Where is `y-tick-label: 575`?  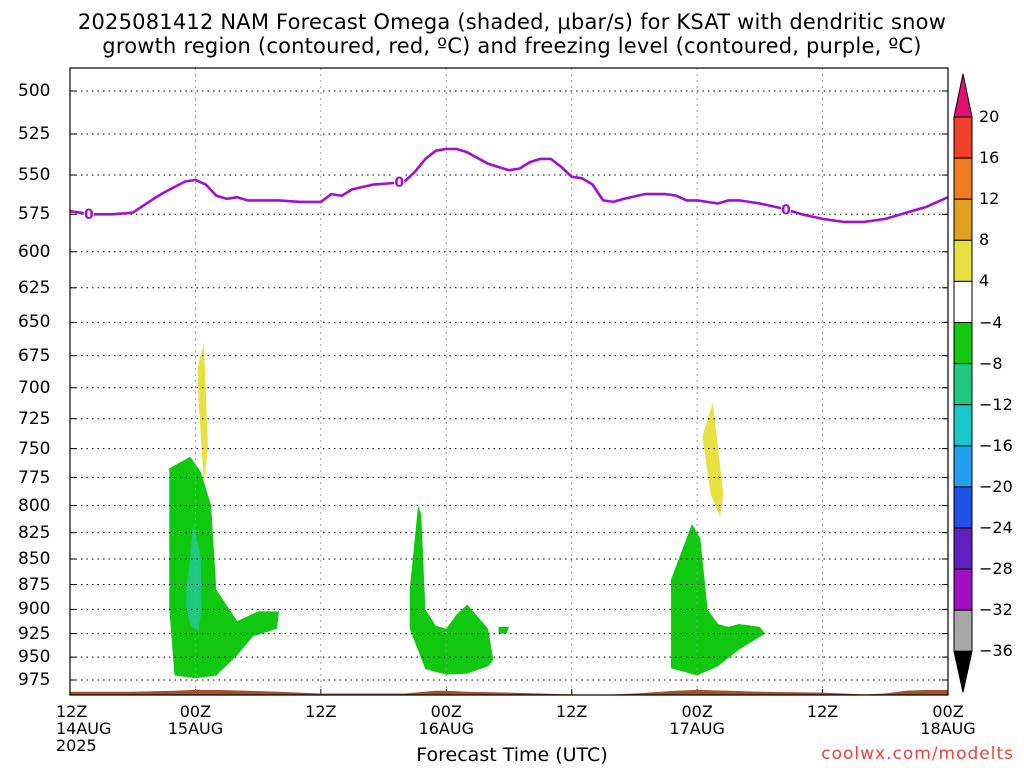 y-tick-label: 575 is located at coordinates (34, 214).